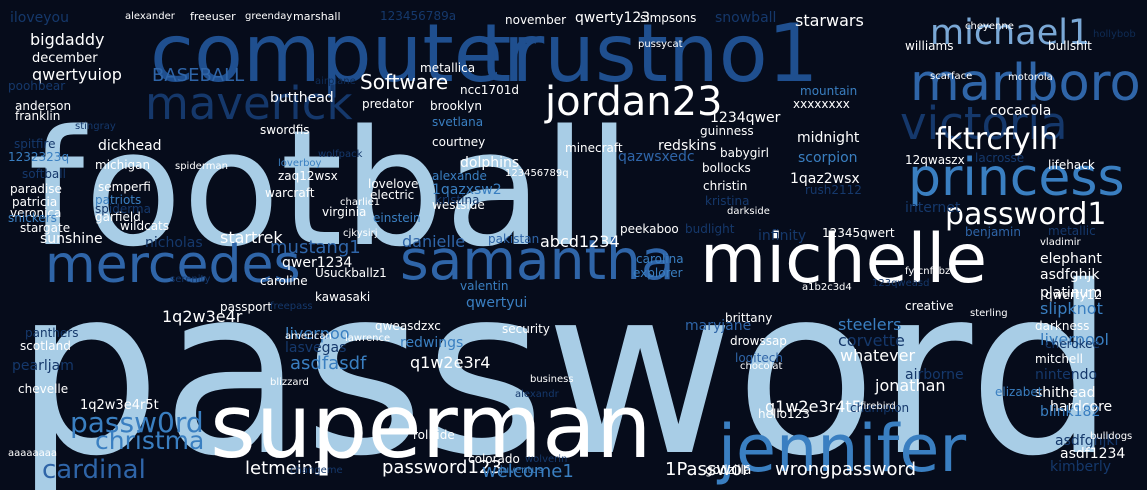 This screenshot has width=1147, height=490. I want to click on word-christin: christin, so click(725, 186).